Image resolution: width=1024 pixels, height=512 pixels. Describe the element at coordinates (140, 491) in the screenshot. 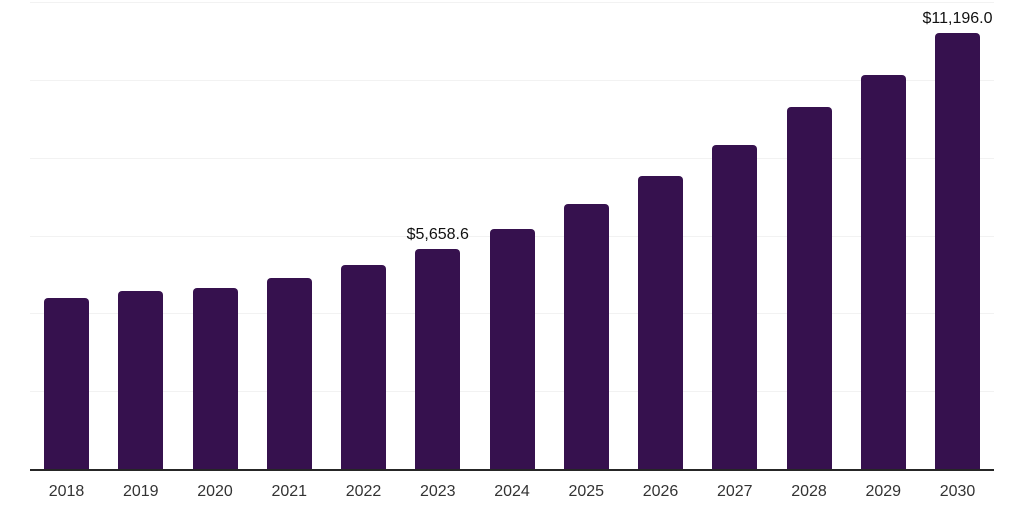

I see `x-tick-label-2019: 2019` at that location.